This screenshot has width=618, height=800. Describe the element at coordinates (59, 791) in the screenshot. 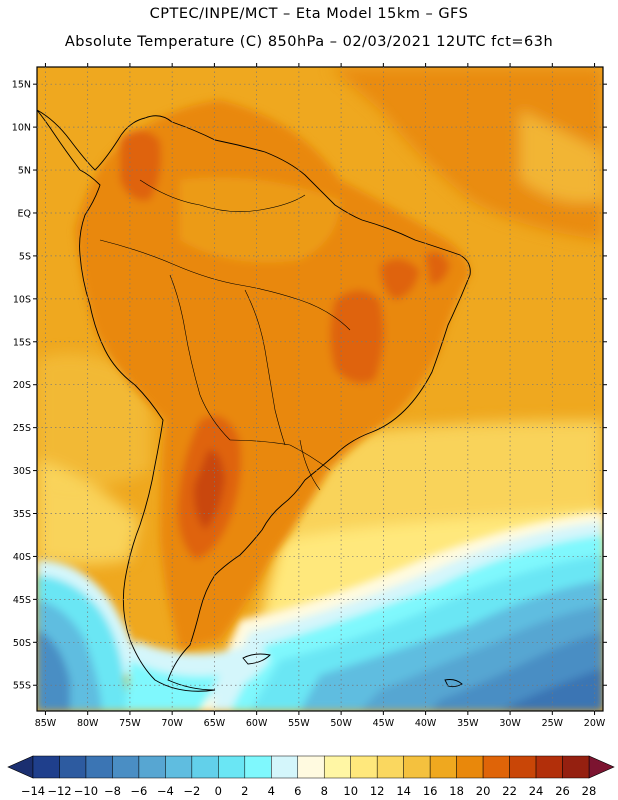

I see `colorbar-label: −12` at that location.